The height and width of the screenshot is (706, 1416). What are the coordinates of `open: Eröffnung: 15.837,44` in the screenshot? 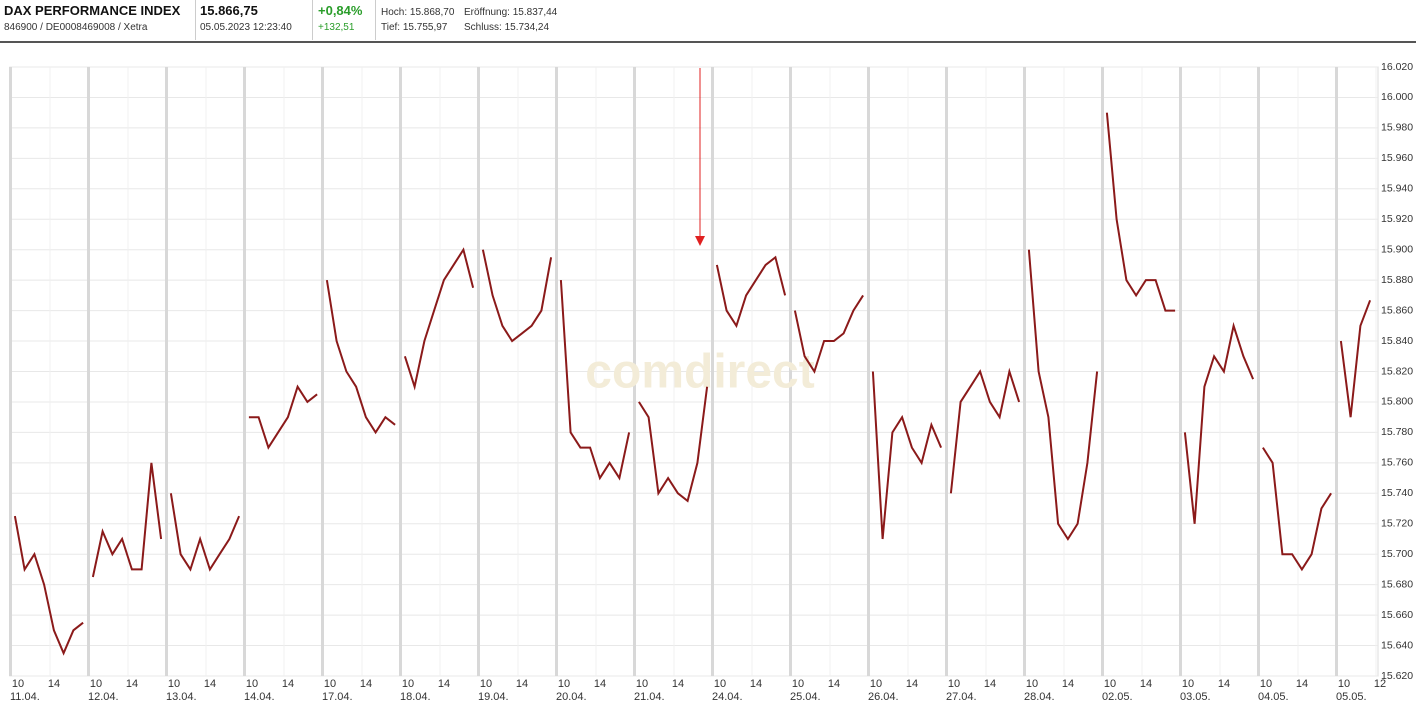 It's located at (511, 12).